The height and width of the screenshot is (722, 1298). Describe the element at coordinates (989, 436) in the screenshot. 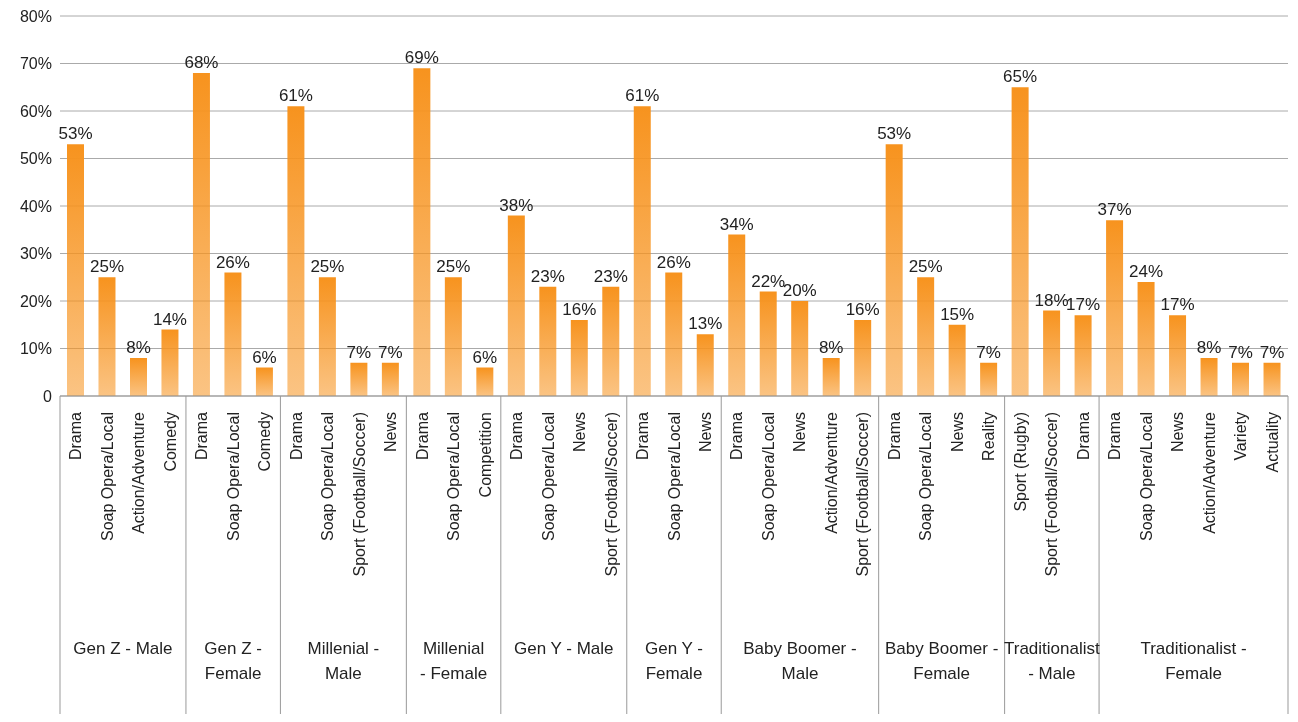

I see `x-tick-label: Reality` at that location.